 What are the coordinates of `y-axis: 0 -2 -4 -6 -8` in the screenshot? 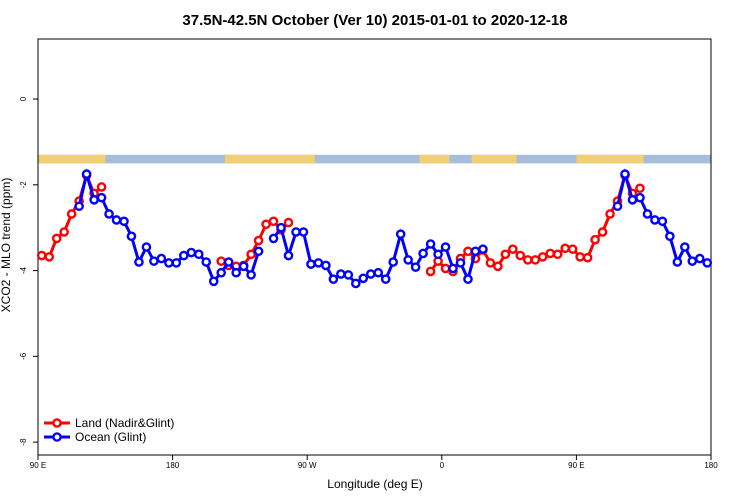 It's located at (28, 271).